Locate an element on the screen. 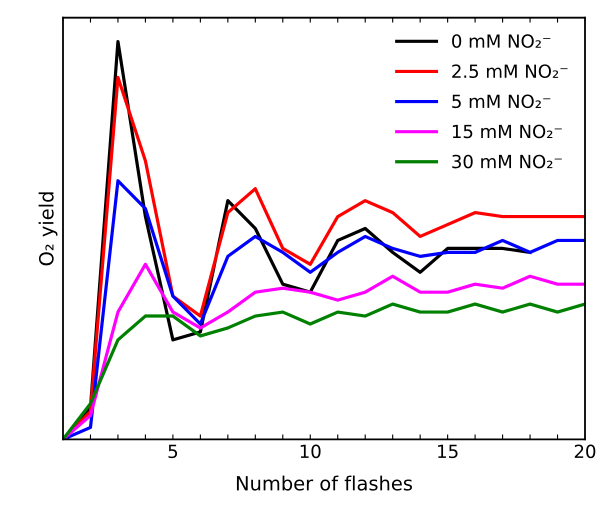 This screenshot has width=600, height=505. x-tick-label: 5 is located at coordinates (173, 451).